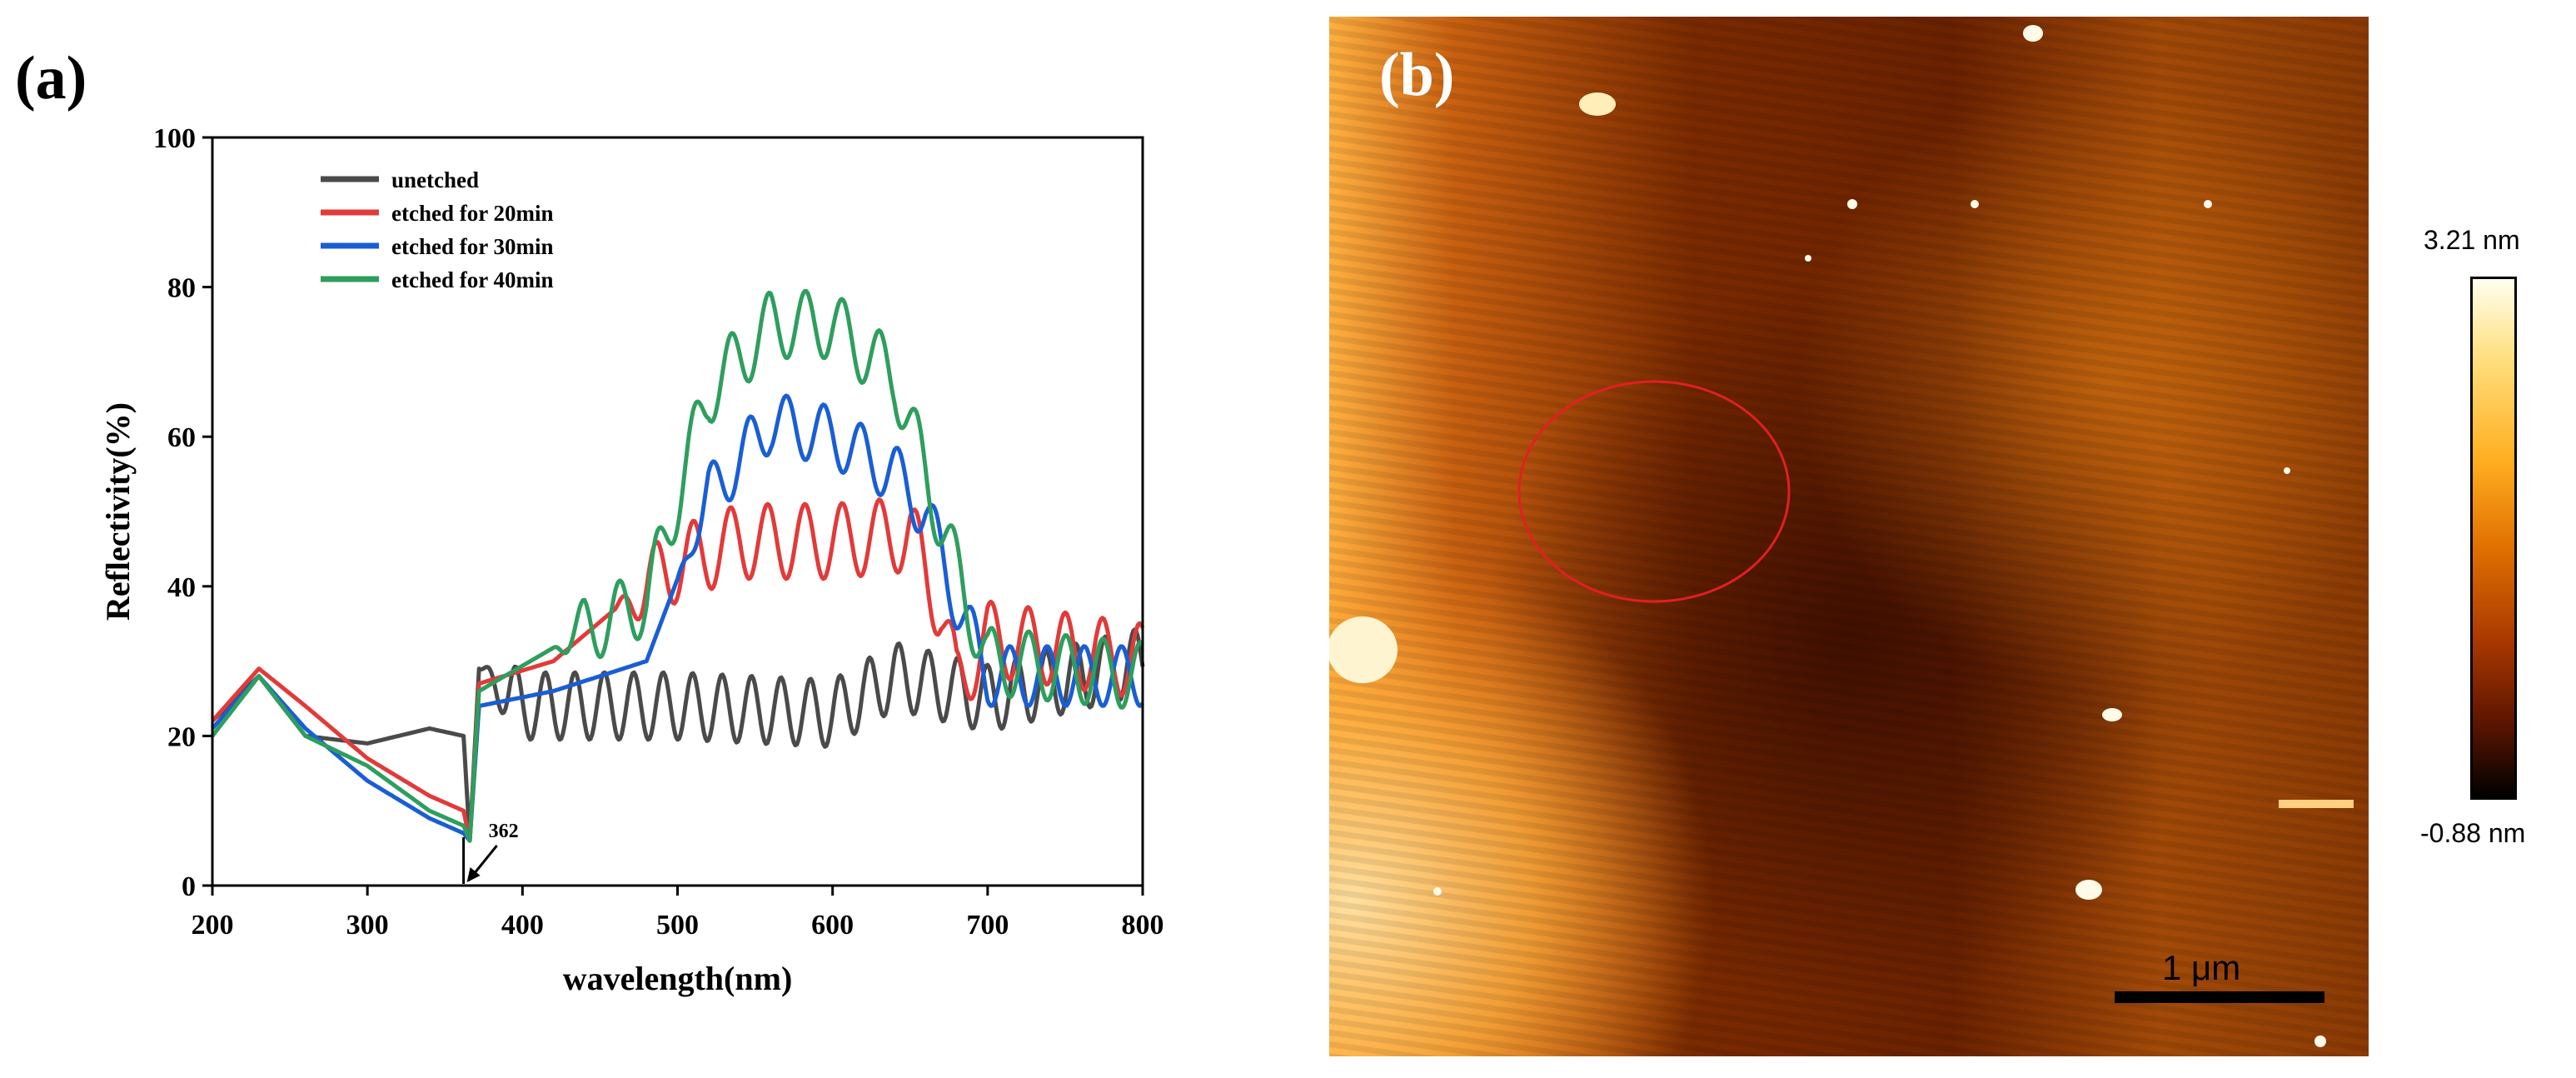 This screenshot has height=1078, width=2576. I want to click on colorbar-max-label: 3.21 nm, so click(2472, 240).